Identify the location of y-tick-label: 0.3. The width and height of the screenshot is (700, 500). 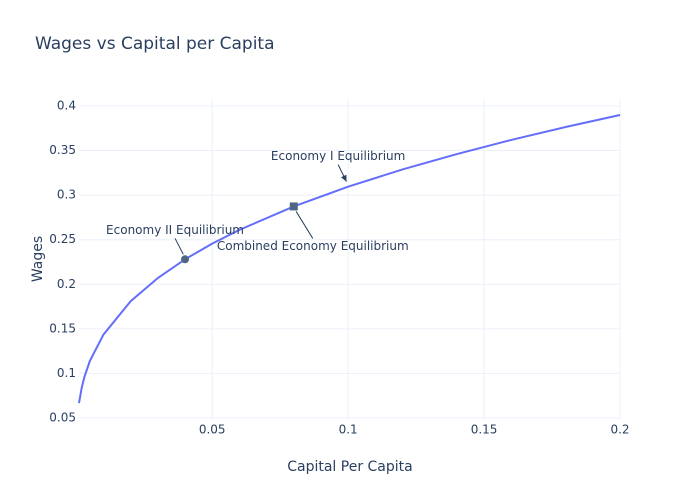
(66, 195).